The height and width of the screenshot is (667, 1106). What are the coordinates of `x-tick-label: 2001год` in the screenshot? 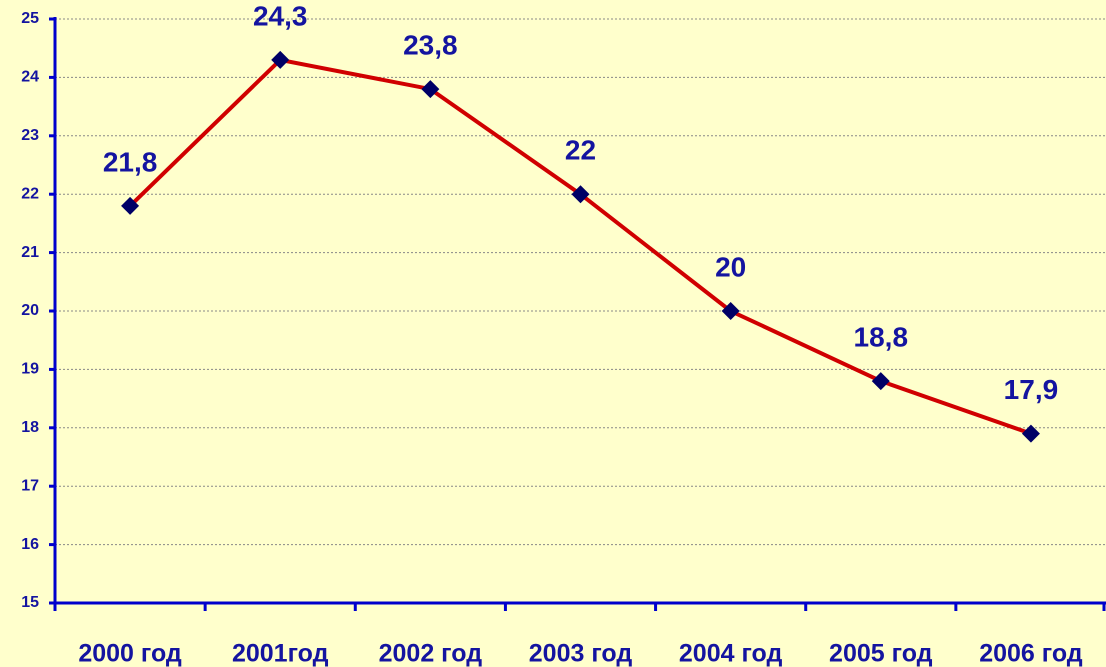 It's located at (280, 653).